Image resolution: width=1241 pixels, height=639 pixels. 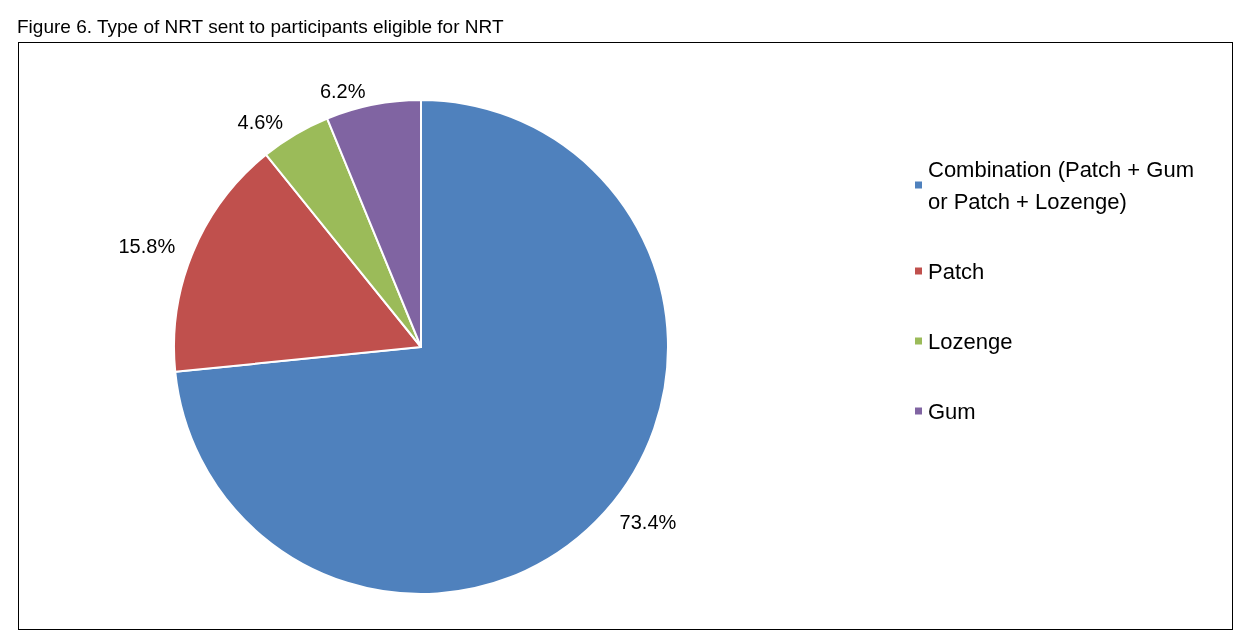 What do you see at coordinates (1064, 185) in the screenshot?
I see `legend-label: Combination (Patch + Gum or Patch + Lozenge)` at bounding box center [1064, 185].